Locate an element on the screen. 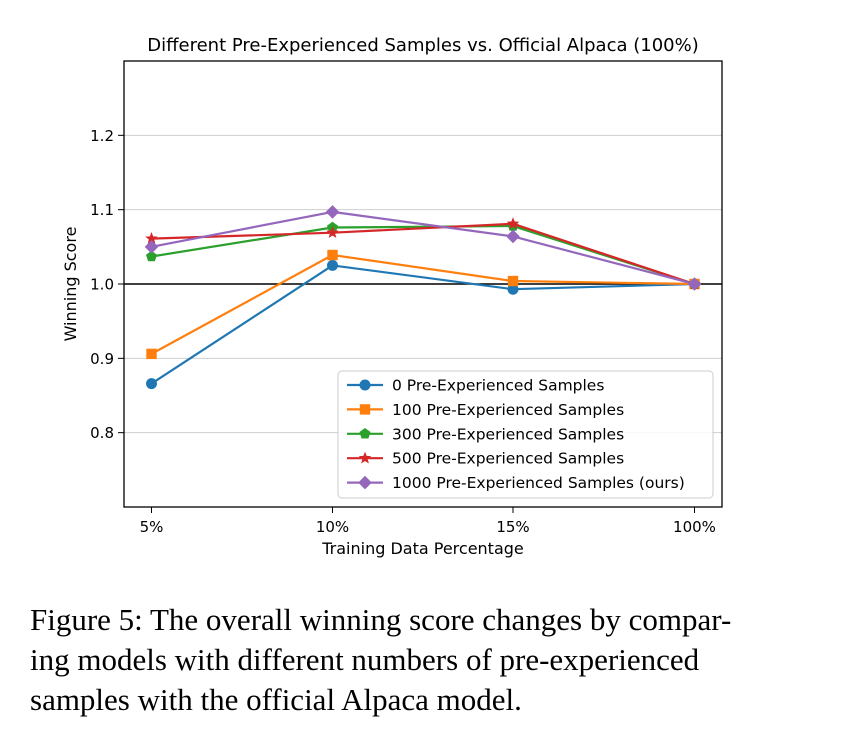  y-axis-ticks: 0.8 0.9 1.0 1.1 1.2 is located at coordinates (107, 284).